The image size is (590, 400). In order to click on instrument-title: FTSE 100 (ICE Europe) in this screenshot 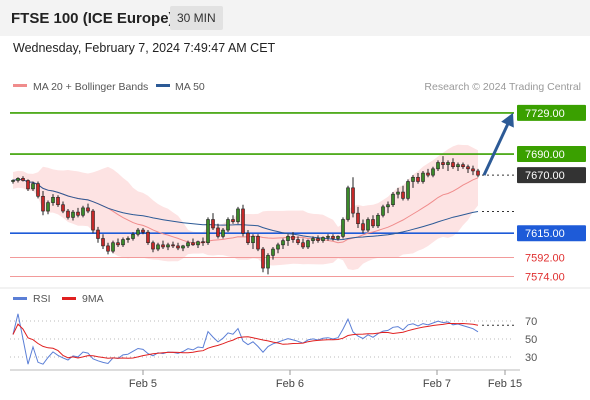, I will do `click(92, 18)`.